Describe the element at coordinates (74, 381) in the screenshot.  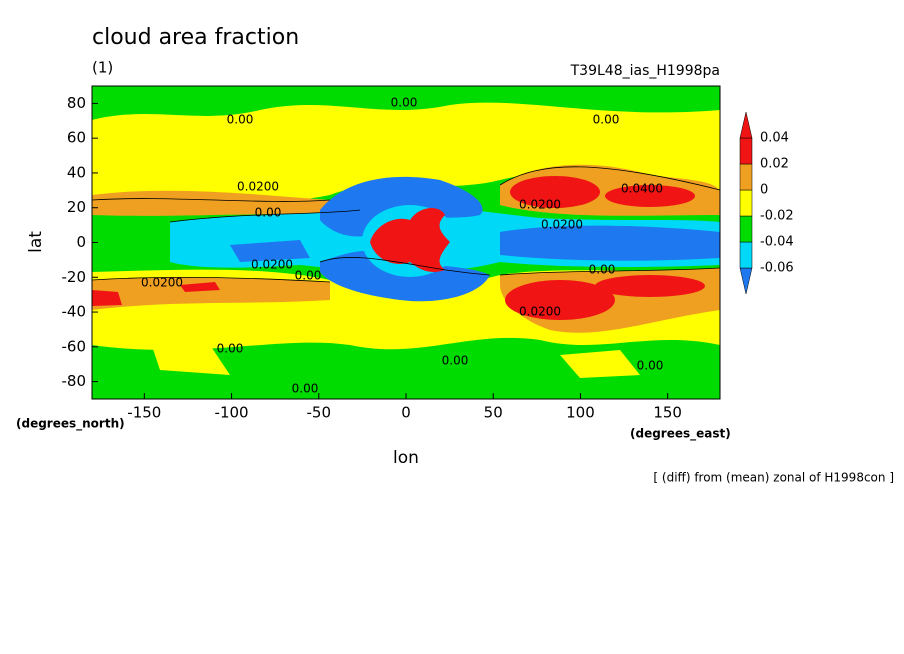
I see `y-tick-label: -80` at that location.